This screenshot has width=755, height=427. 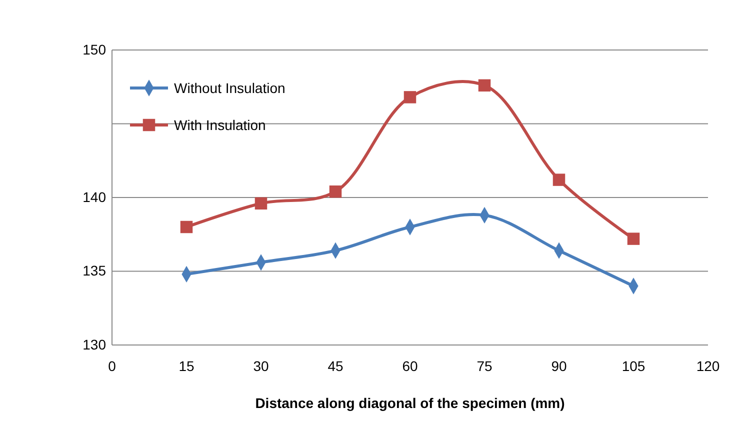 I want to click on legend-label: With Insulation, so click(x=220, y=125).